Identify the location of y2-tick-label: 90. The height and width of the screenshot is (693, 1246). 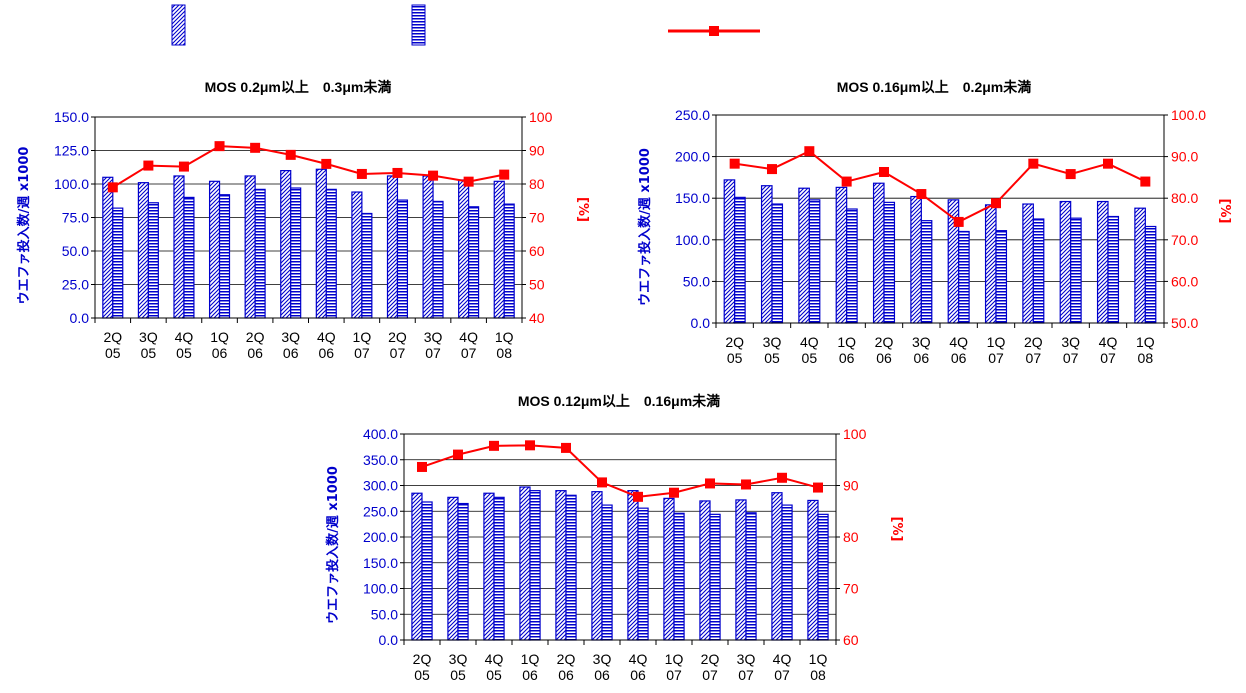
(851, 486).